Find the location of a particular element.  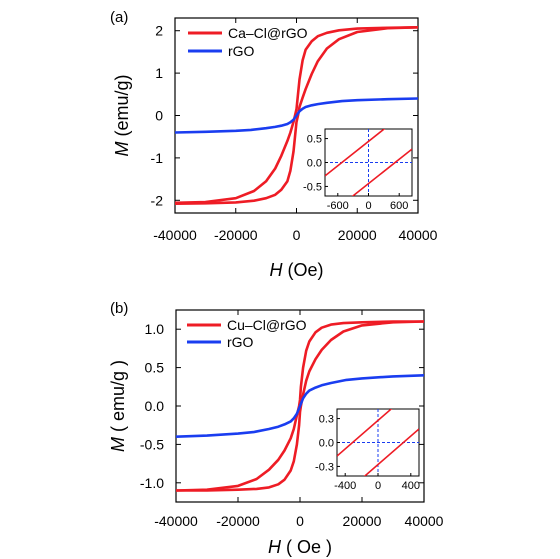

y-tick-label: 0.5 is located at coordinates (155, 368).